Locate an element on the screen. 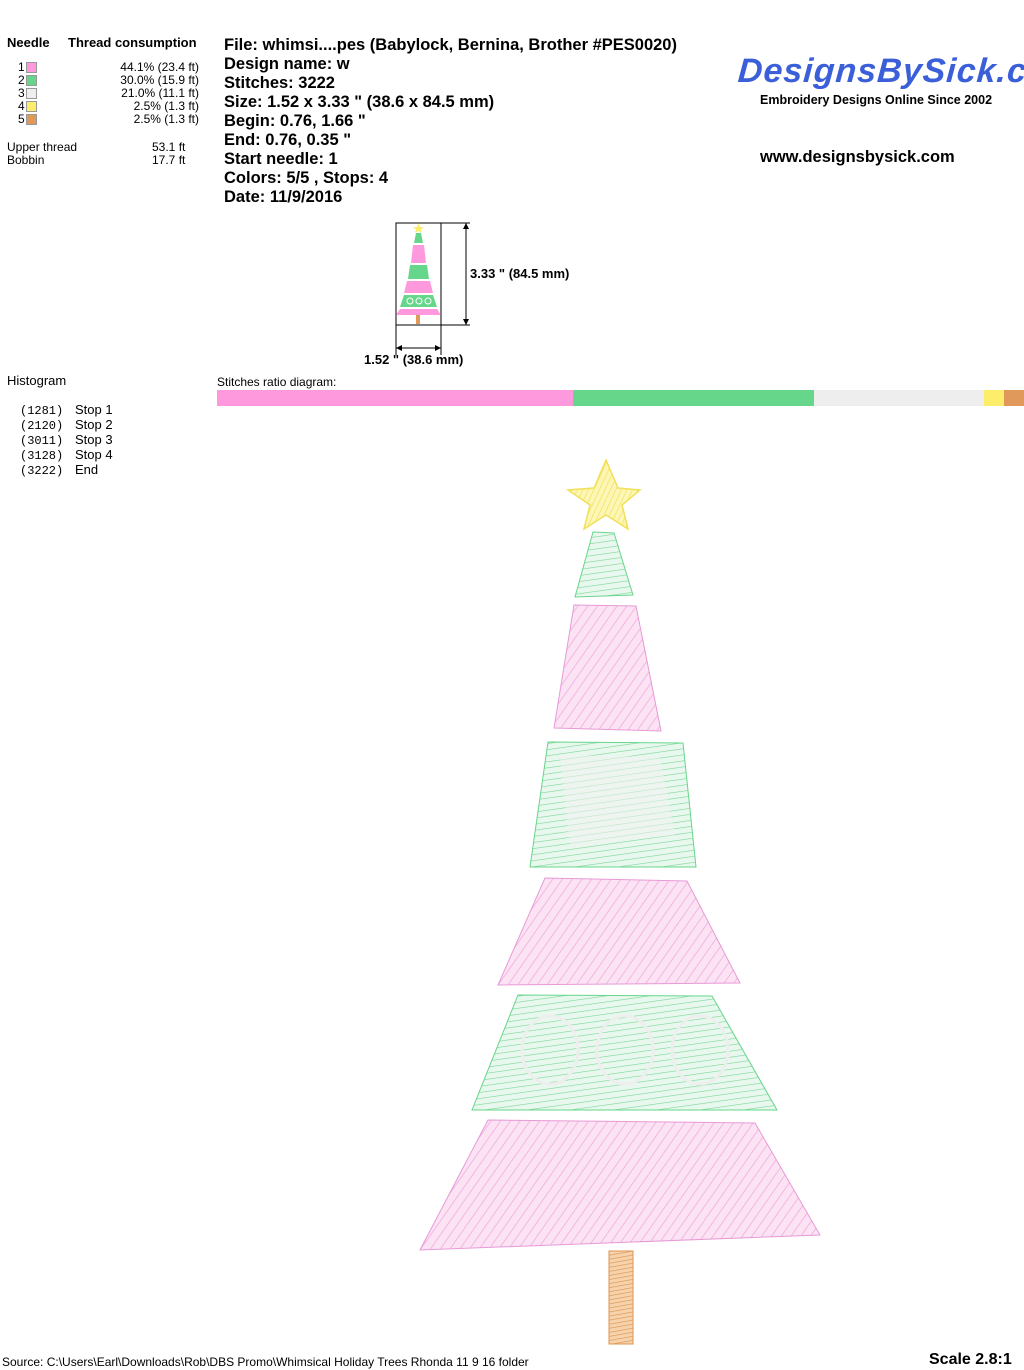  stitches-ratio-bar is located at coordinates (620, 398).